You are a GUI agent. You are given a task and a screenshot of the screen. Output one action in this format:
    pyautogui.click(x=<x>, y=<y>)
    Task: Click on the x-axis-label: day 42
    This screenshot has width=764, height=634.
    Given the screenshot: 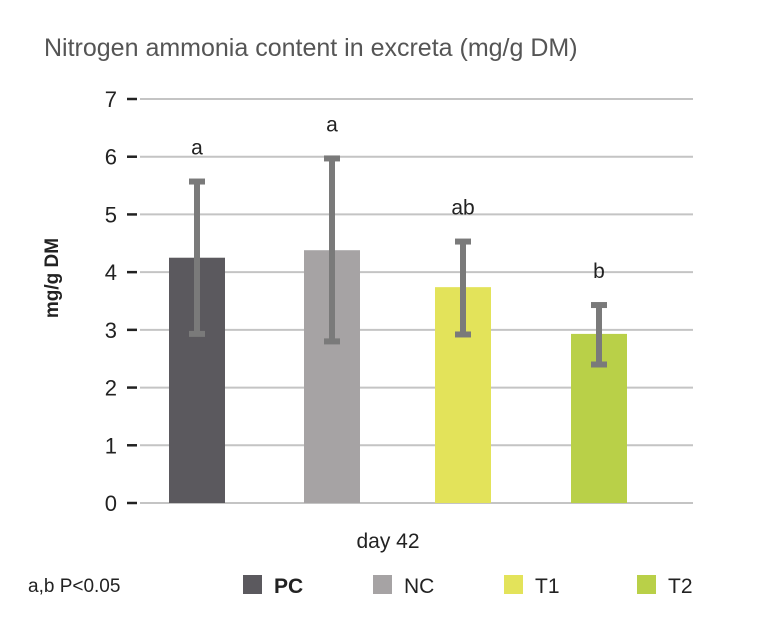 What is the action you would take?
    pyautogui.click(x=387, y=541)
    